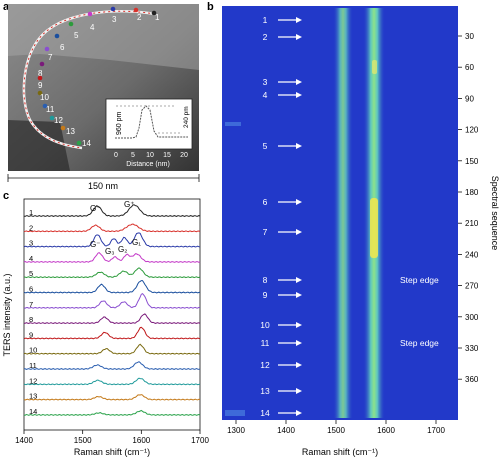  What do you see at coordinates (472, 192) in the screenshot?
I see `map-y-tick: 180` at bounding box center [472, 192].